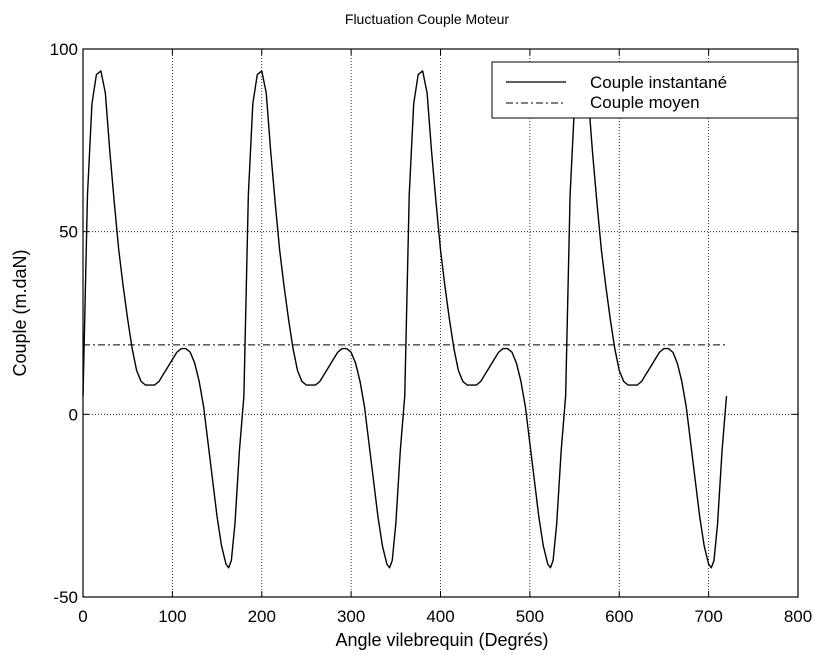 Image resolution: width=825 pixels, height=657 pixels. I want to click on y-tick-label: 0, so click(73, 414).